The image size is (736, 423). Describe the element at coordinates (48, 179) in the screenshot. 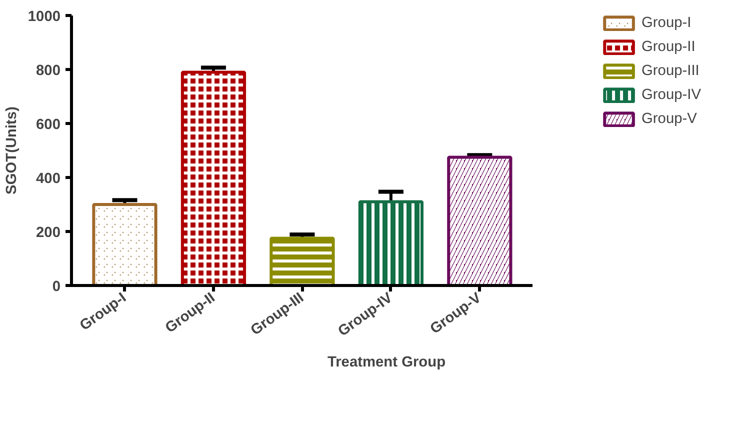

I see `y-tick-label: 400` at that location.